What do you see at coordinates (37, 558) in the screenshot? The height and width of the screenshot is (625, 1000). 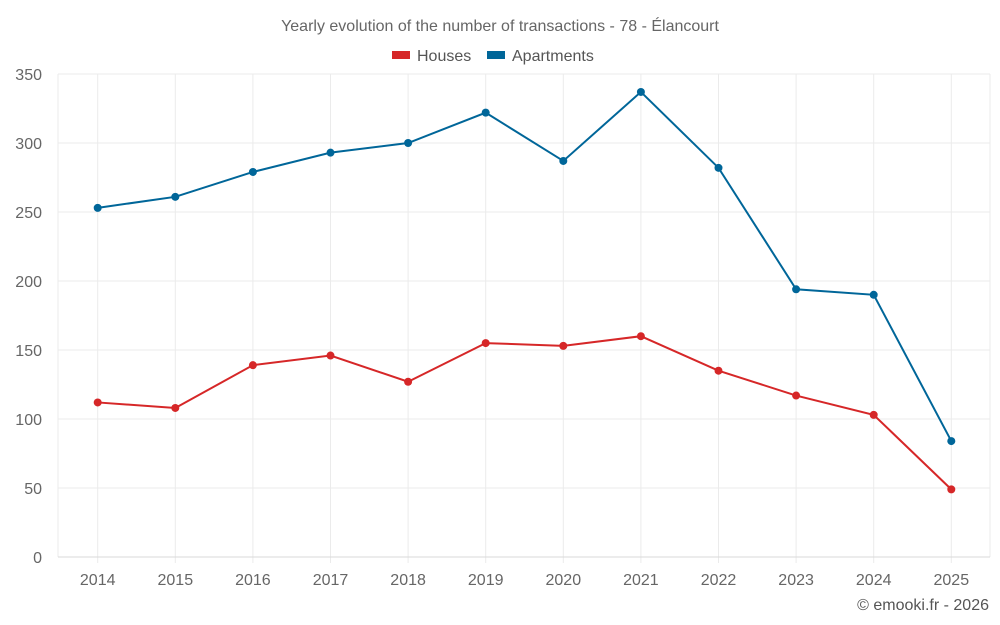 I see `y-tick-label: 0` at bounding box center [37, 558].